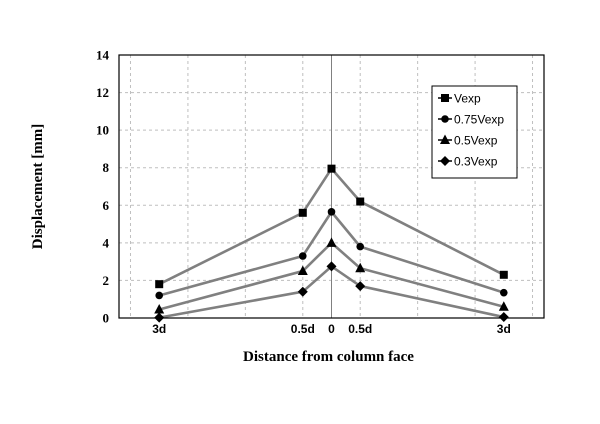 This screenshot has width=600, height=424. What do you see at coordinates (476, 141) in the screenshot?
I see `legend-label: 0.5Vexp` at bounding box center [476, 141].